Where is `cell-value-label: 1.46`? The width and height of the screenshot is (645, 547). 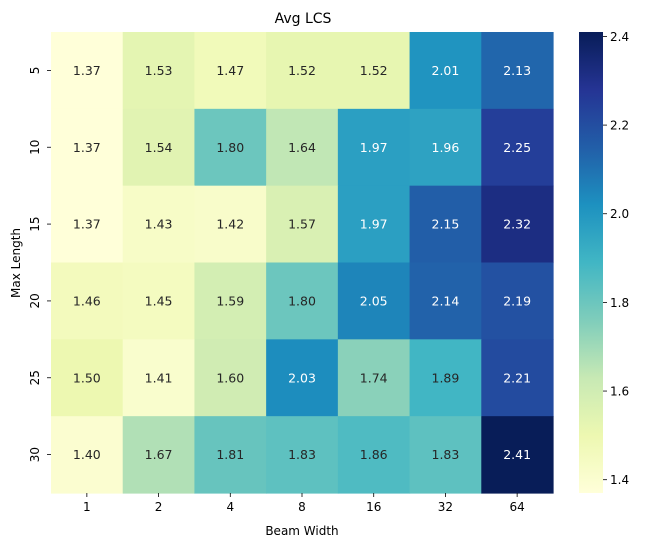 cell-value-label: 1.46 is located at coordinates (87, 300).